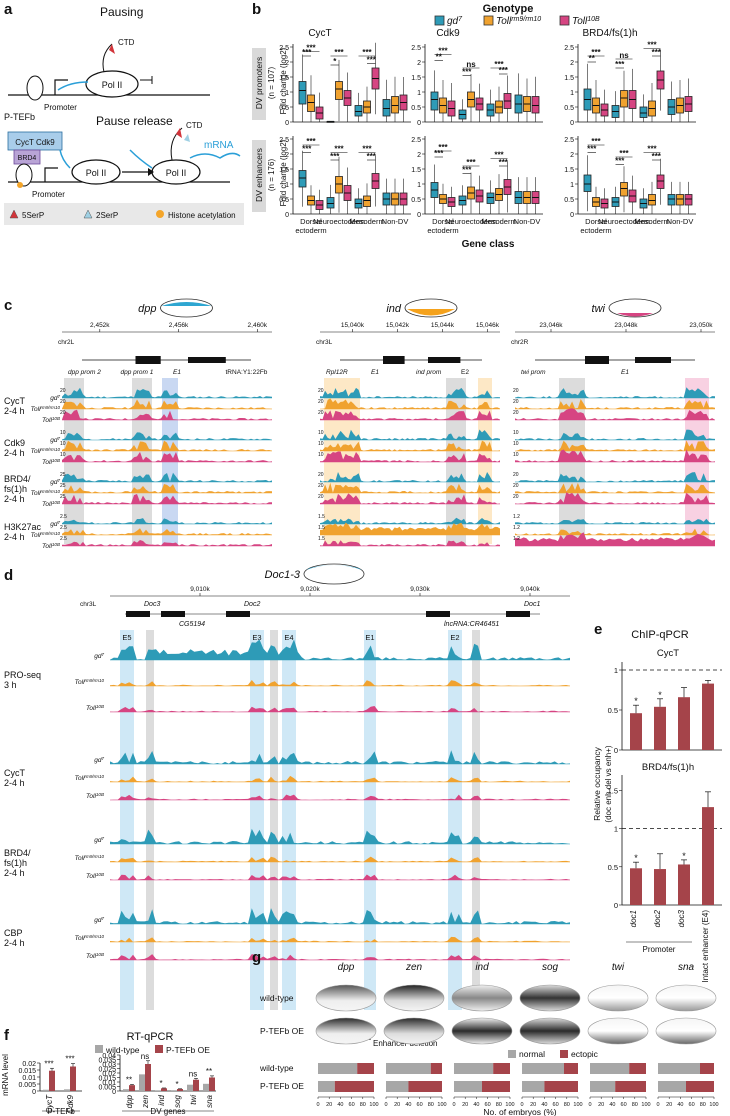 Image resolution: width=730 pixels, height=1116 pixels. What do you see at coordinates (346, 967) in the screenshot?
I see `gene-title: dpp` at bounding box center [346, 967].